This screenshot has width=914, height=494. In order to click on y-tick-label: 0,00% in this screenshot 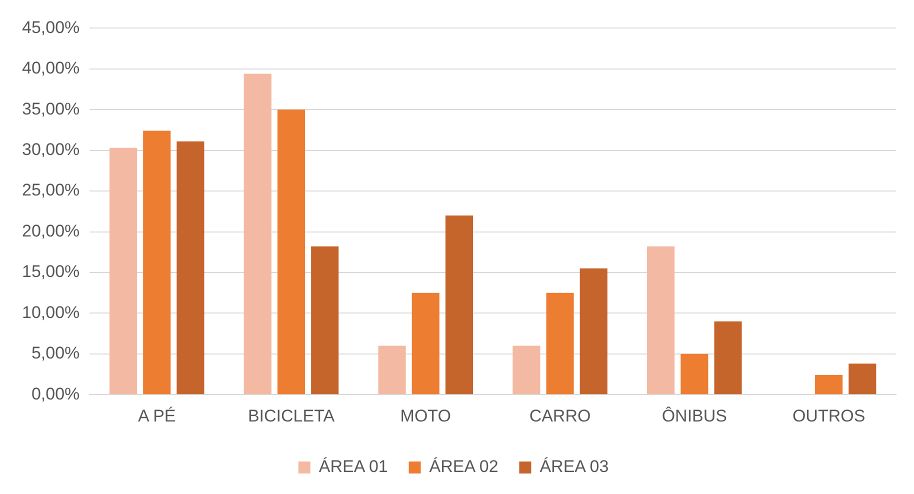, I will do `click(55, 394)`.